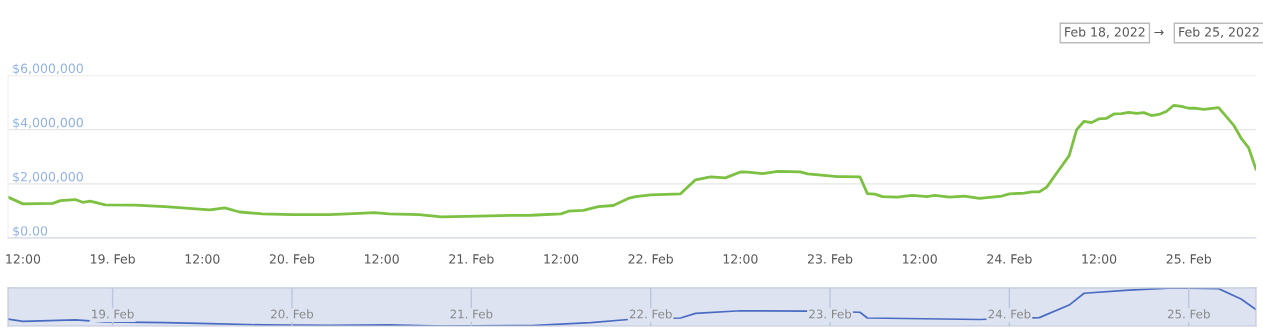 This screenshot has height=334, width=1263. I want to click on y-tick-label: $6,000,000, so click(48, 69).